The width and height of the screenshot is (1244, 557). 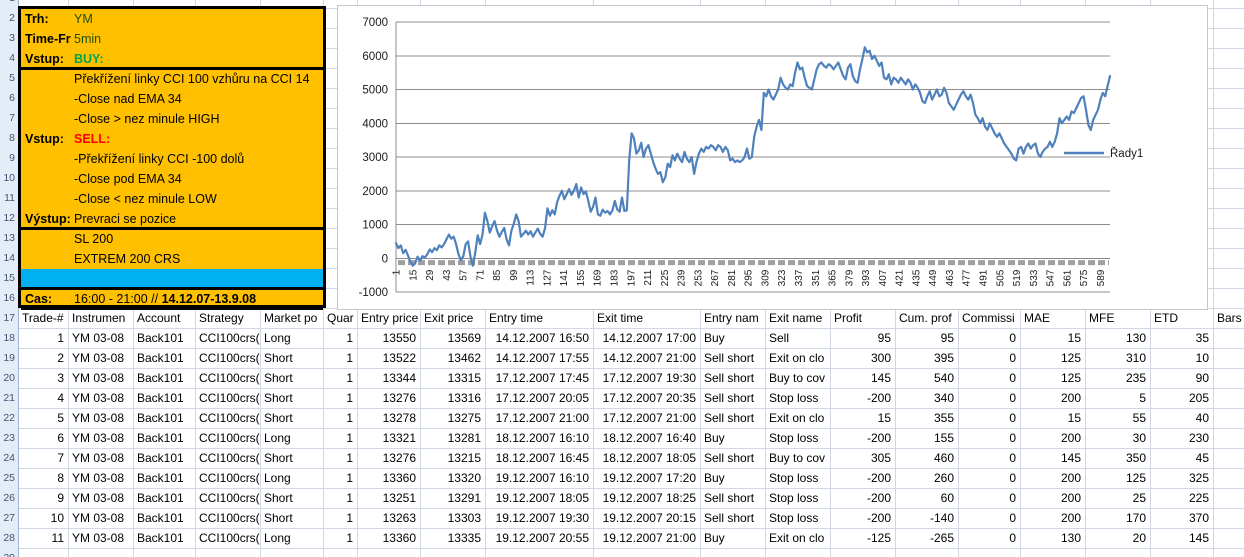 What do you see at coordinates (60, 378) in the screenshot?
I see `table-cell: 3` at bounding box center [60, 378].